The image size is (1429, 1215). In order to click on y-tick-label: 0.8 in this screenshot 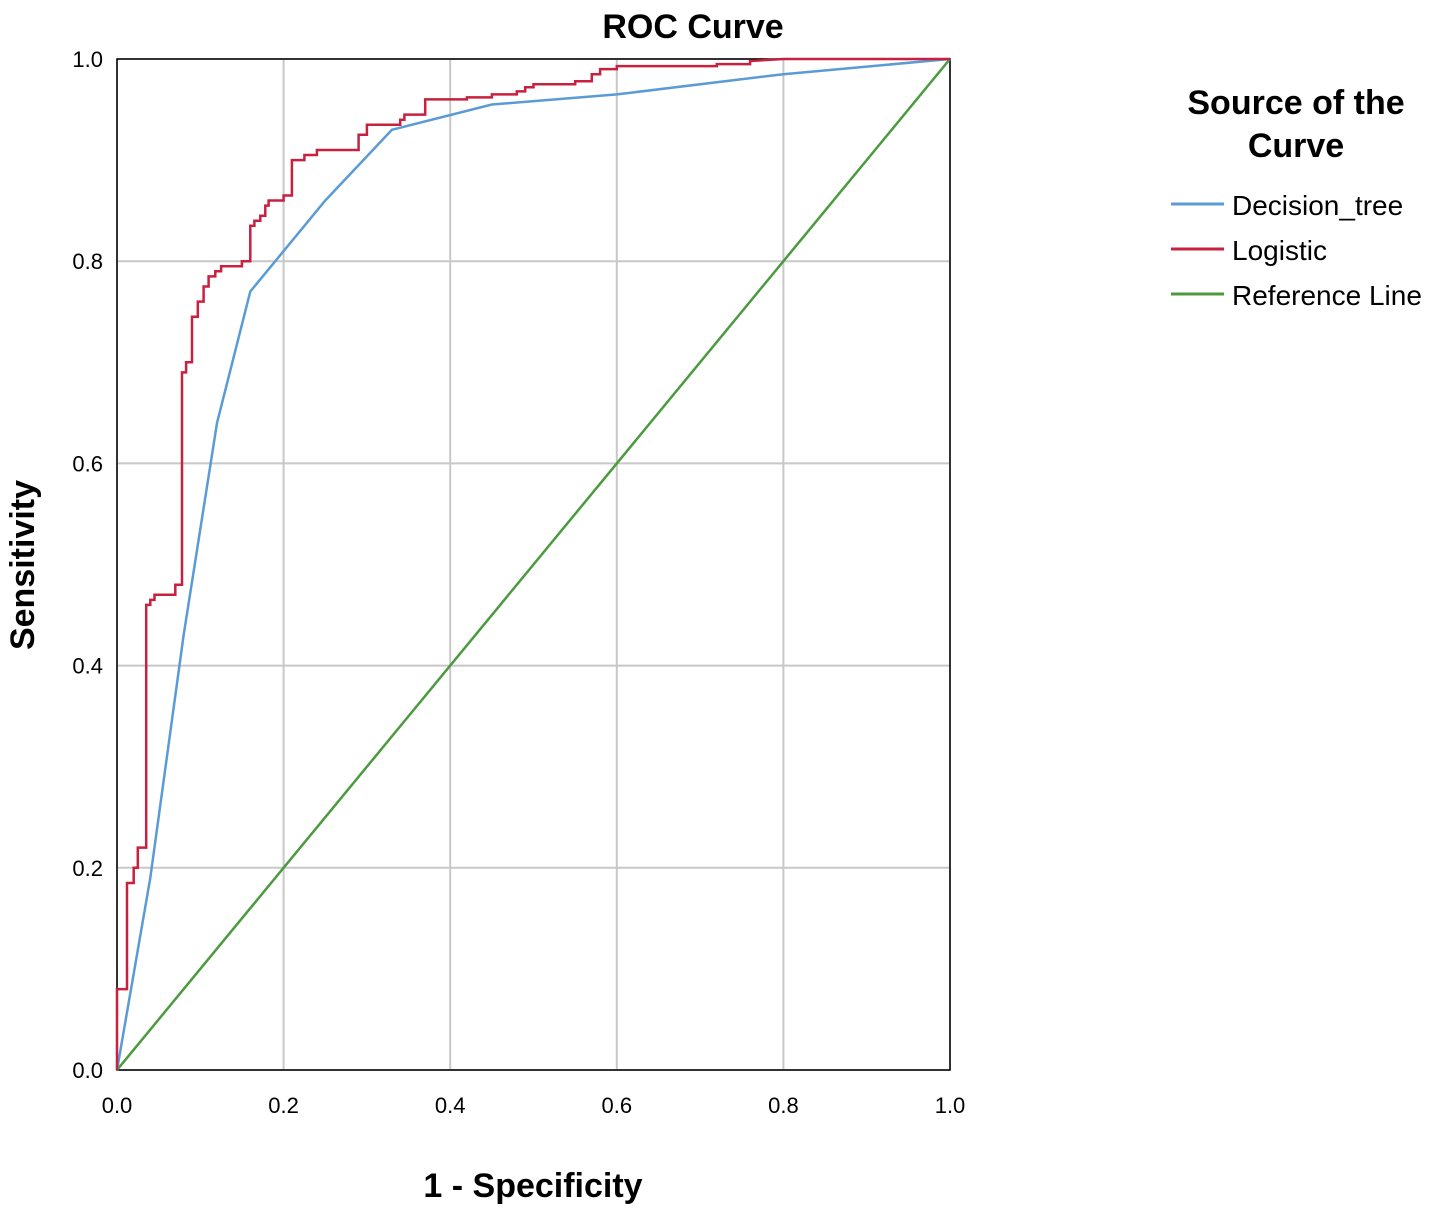, I will do `click(87, 261)`.